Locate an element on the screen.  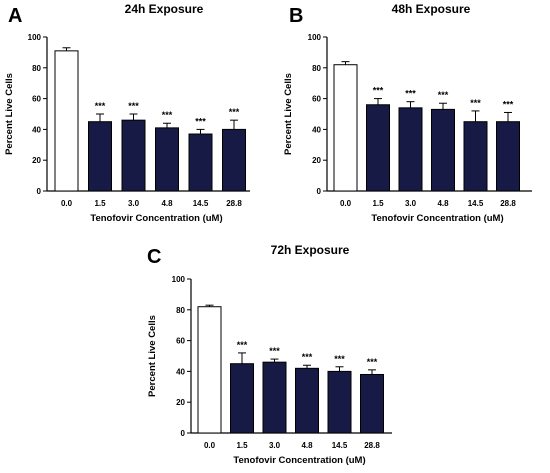
chart-title: 72h Exposure is located at coordinates (310, 250).